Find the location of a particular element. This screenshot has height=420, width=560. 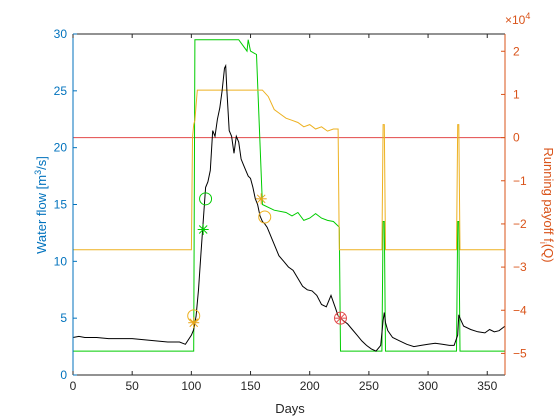

right-tick-label: −5 is located at coordinates (520, 353).